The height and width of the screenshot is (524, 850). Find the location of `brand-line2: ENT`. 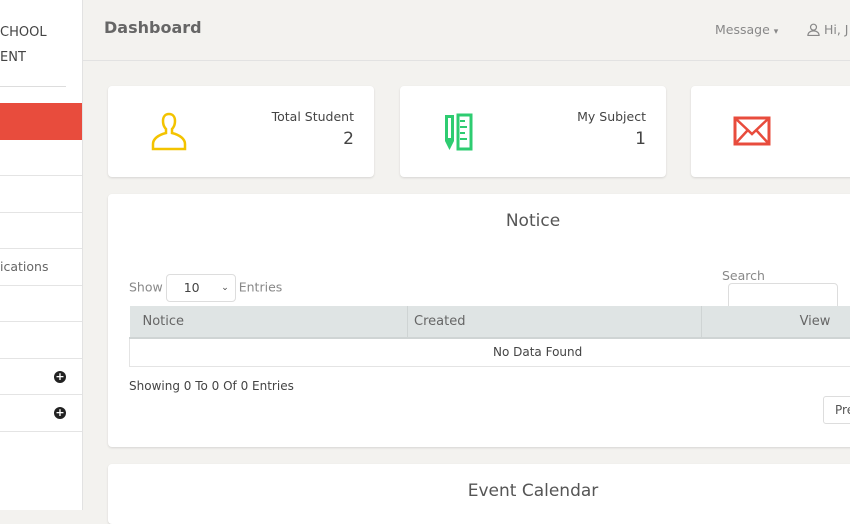

brand-line2: ENT is located at coordinates (23, 57).